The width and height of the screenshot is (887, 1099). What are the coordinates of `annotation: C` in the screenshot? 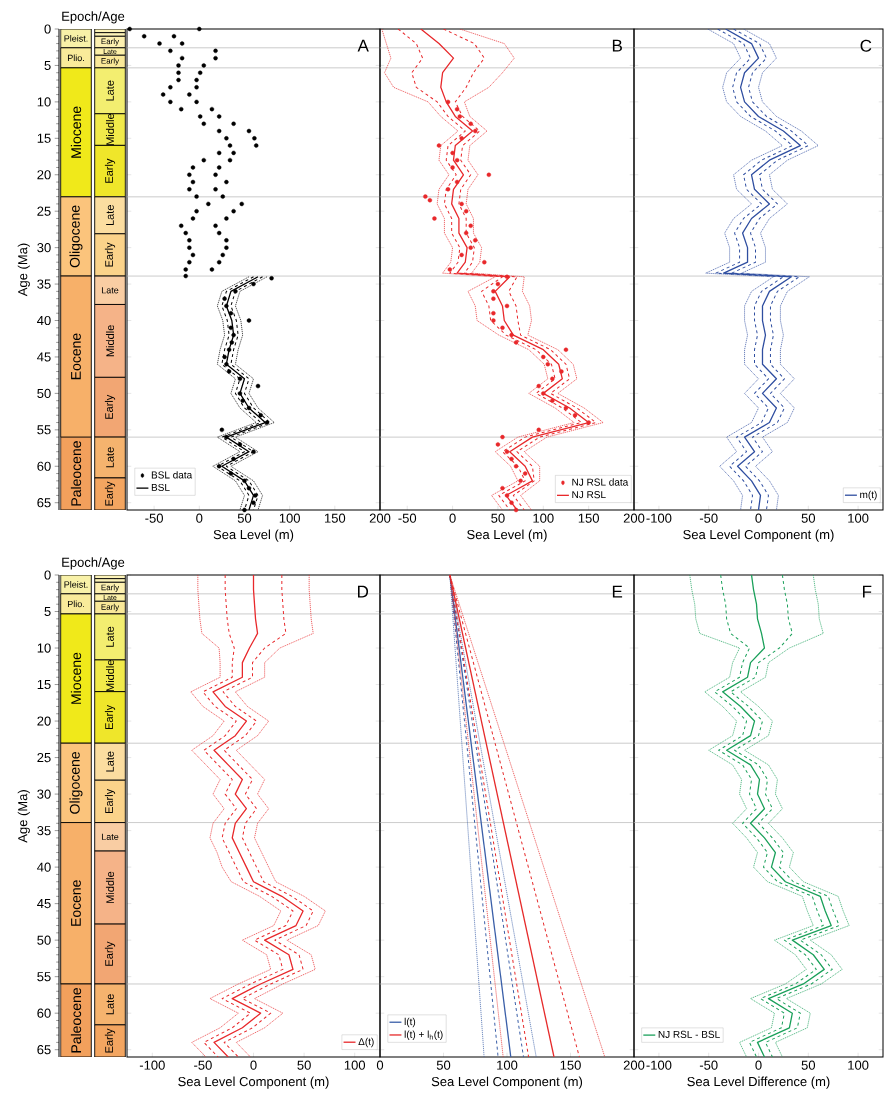 It's located at (866, 45).